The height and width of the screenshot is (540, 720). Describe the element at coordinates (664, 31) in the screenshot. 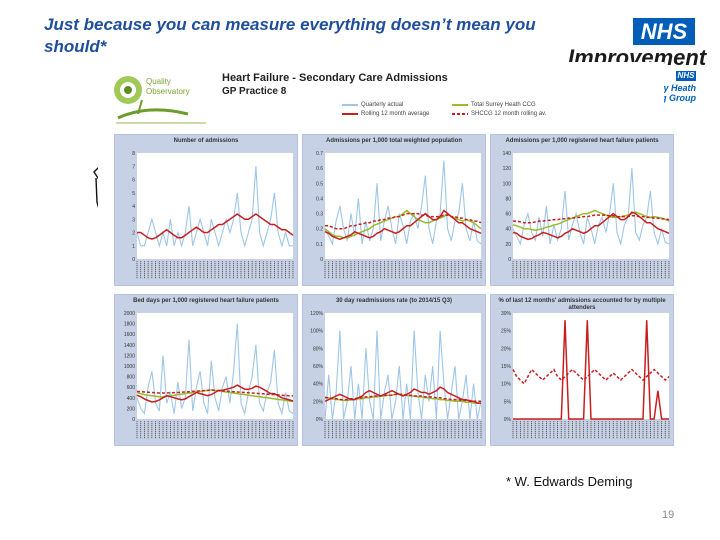

I see `nhs-logo: NHS` at that location.